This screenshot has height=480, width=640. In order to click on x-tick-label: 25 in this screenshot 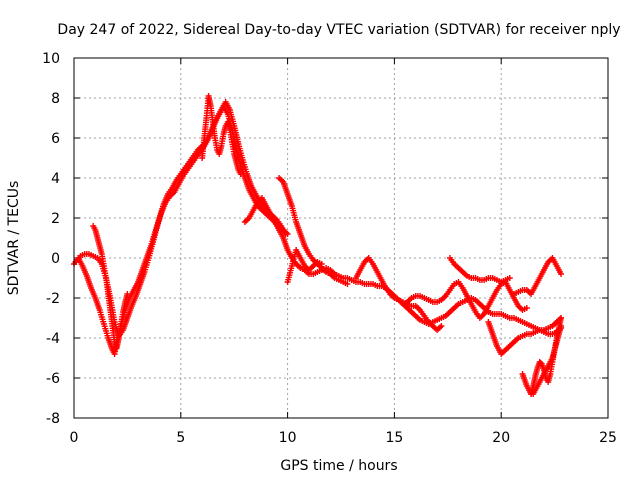, I will do `click(608, 438)`.